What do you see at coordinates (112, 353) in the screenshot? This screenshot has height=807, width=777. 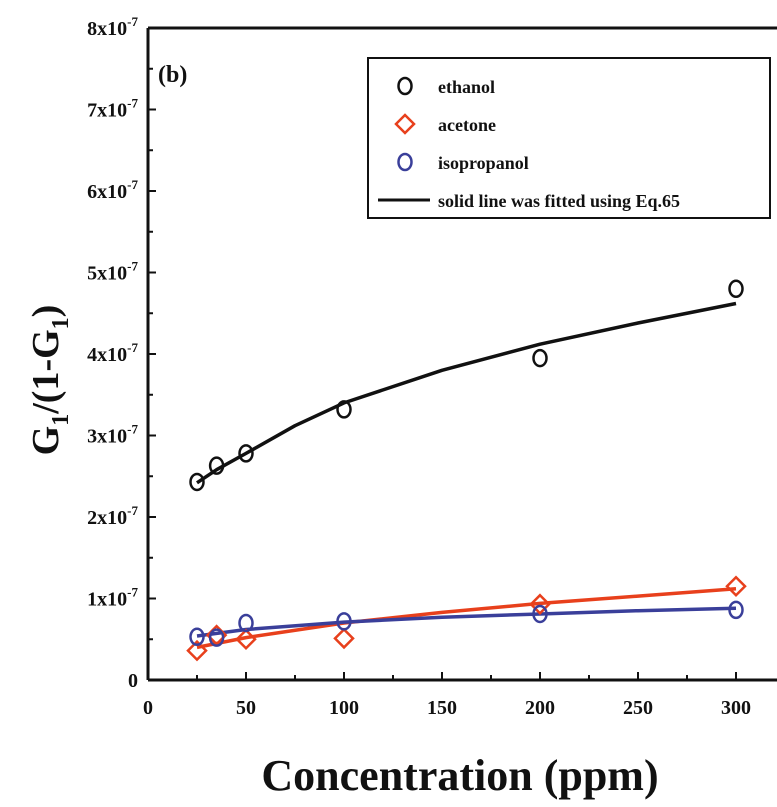 I see `y-tick-label: 4x10⁻⁷` at bounding box center [112, 353].